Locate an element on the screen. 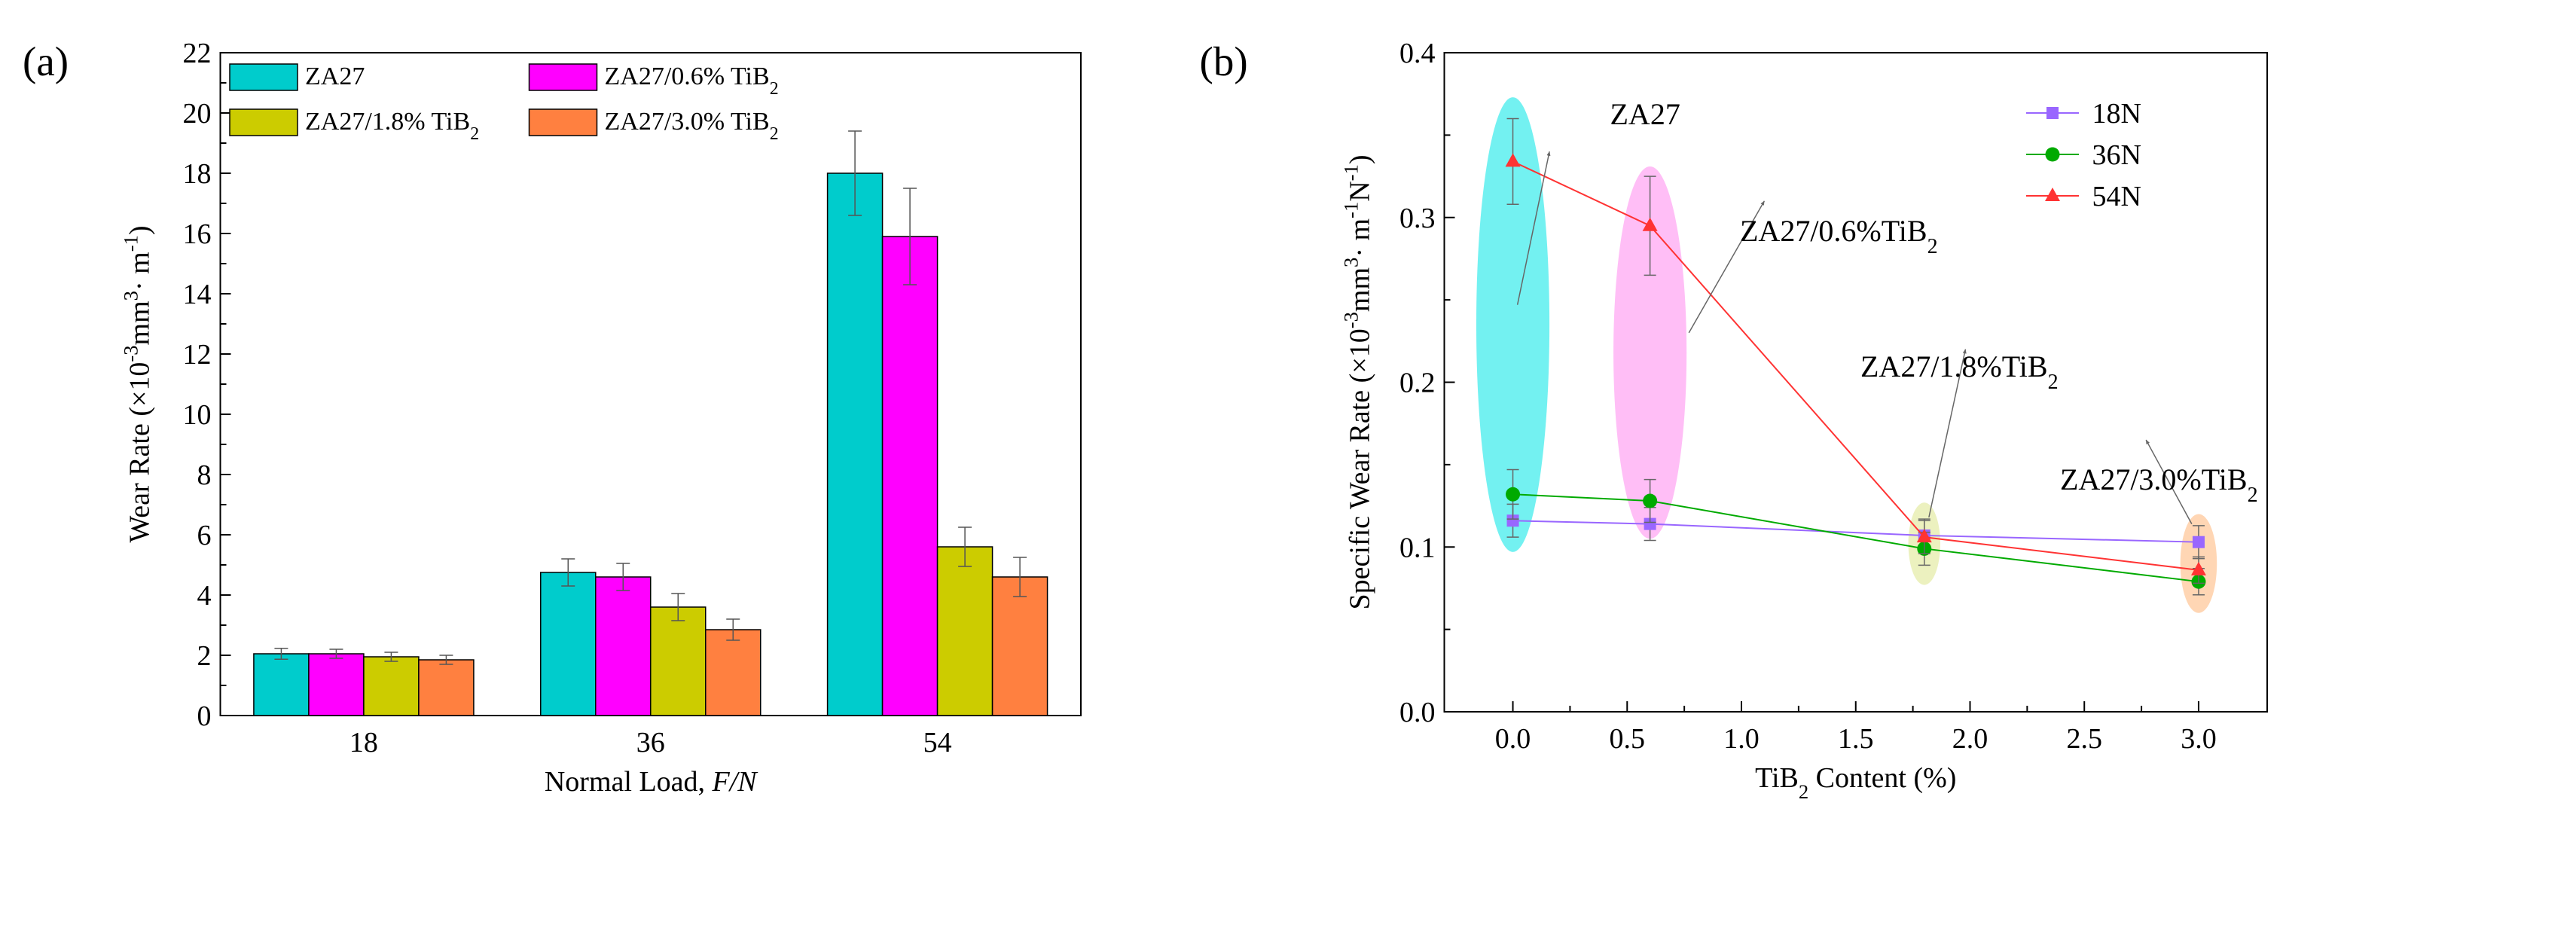 This screenshot has width=2576, height=940. legend-label-base: ZA27/3.0% TiB is located at coordinates (688, 122).